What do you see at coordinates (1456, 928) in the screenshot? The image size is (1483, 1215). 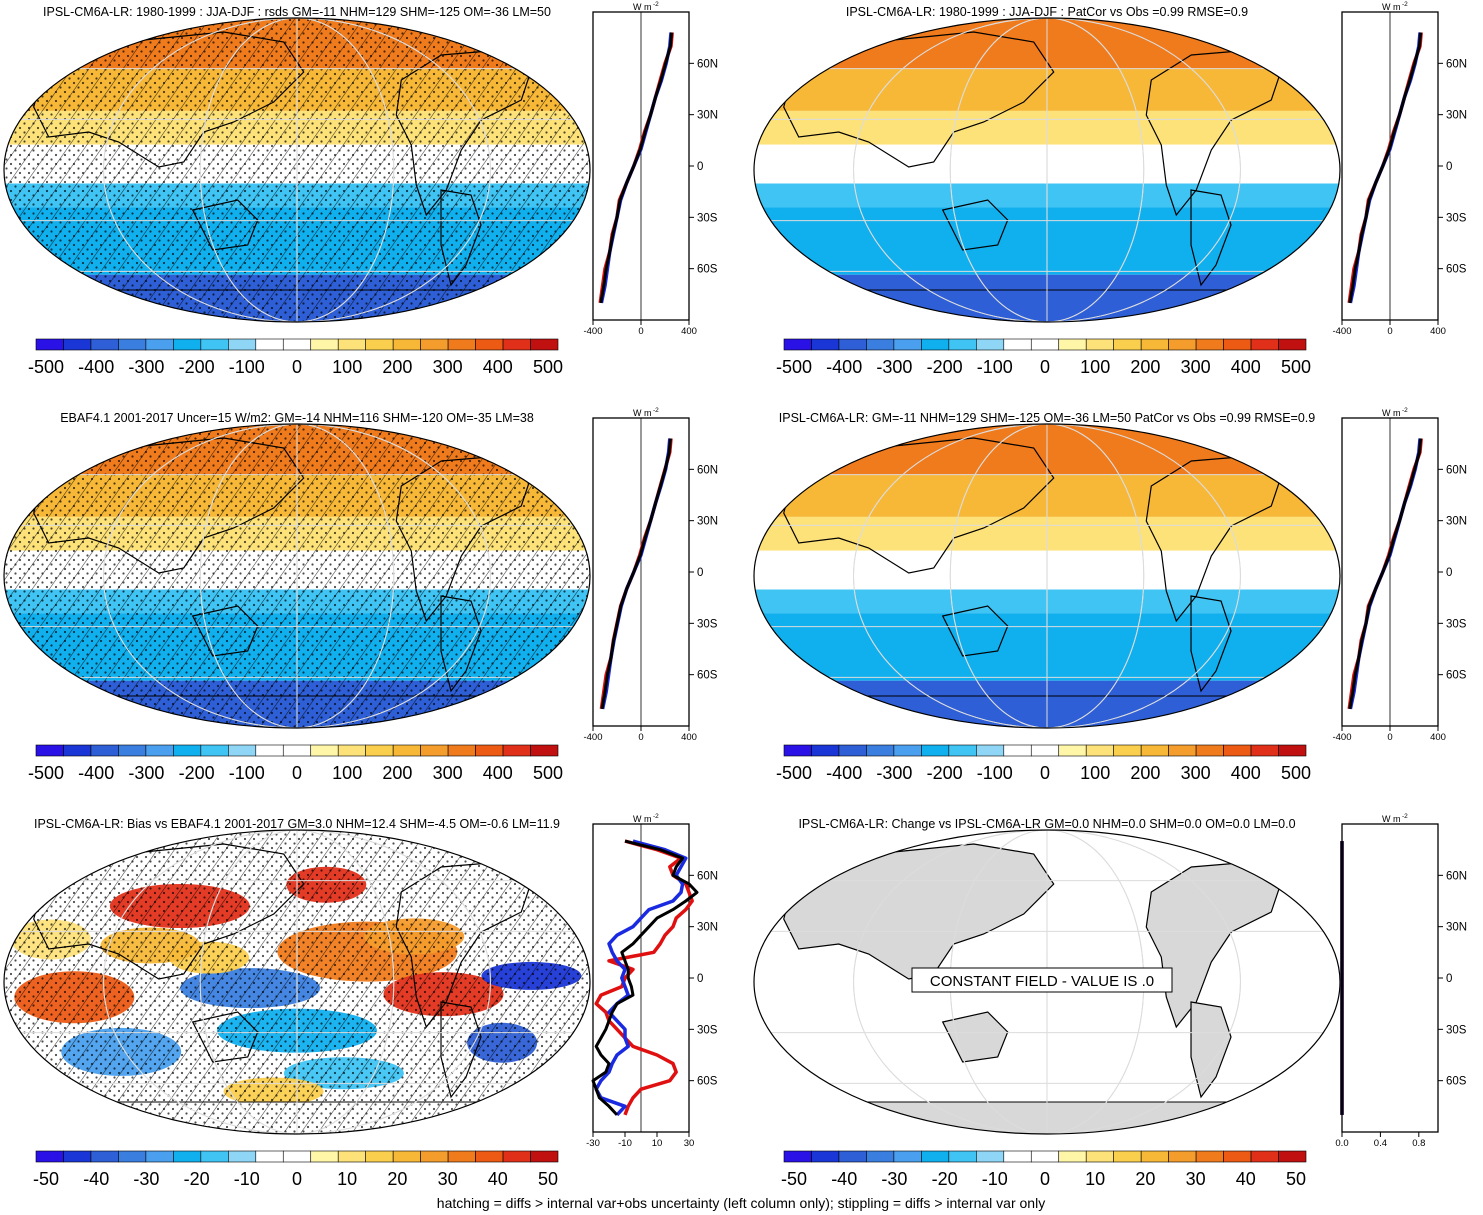 I see `lat-tick-label: 30N` at bounding box center [1456, 928].